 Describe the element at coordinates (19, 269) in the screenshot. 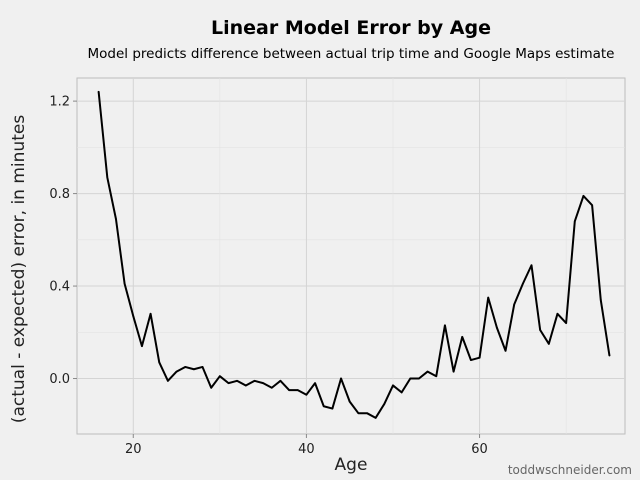

I see `y-axis-label: (actual - expected) error, in minutes` at that location.